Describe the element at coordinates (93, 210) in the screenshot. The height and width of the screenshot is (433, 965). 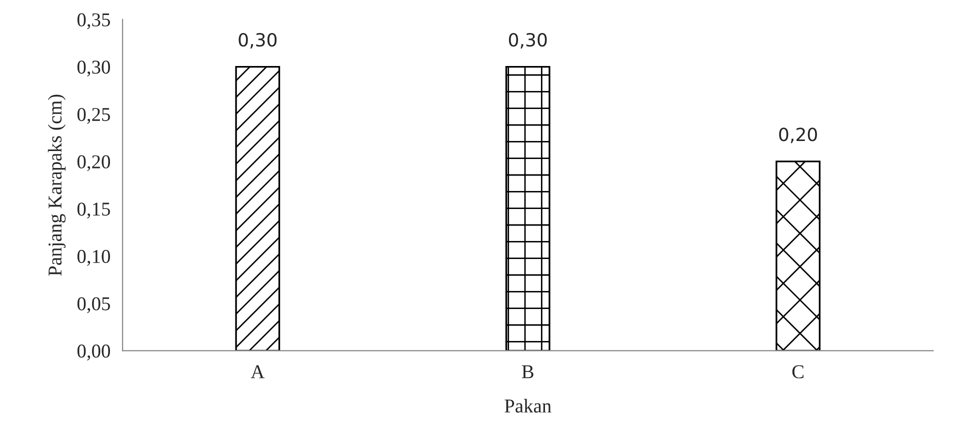
I see `y-tick-label: 0,15` at that location.